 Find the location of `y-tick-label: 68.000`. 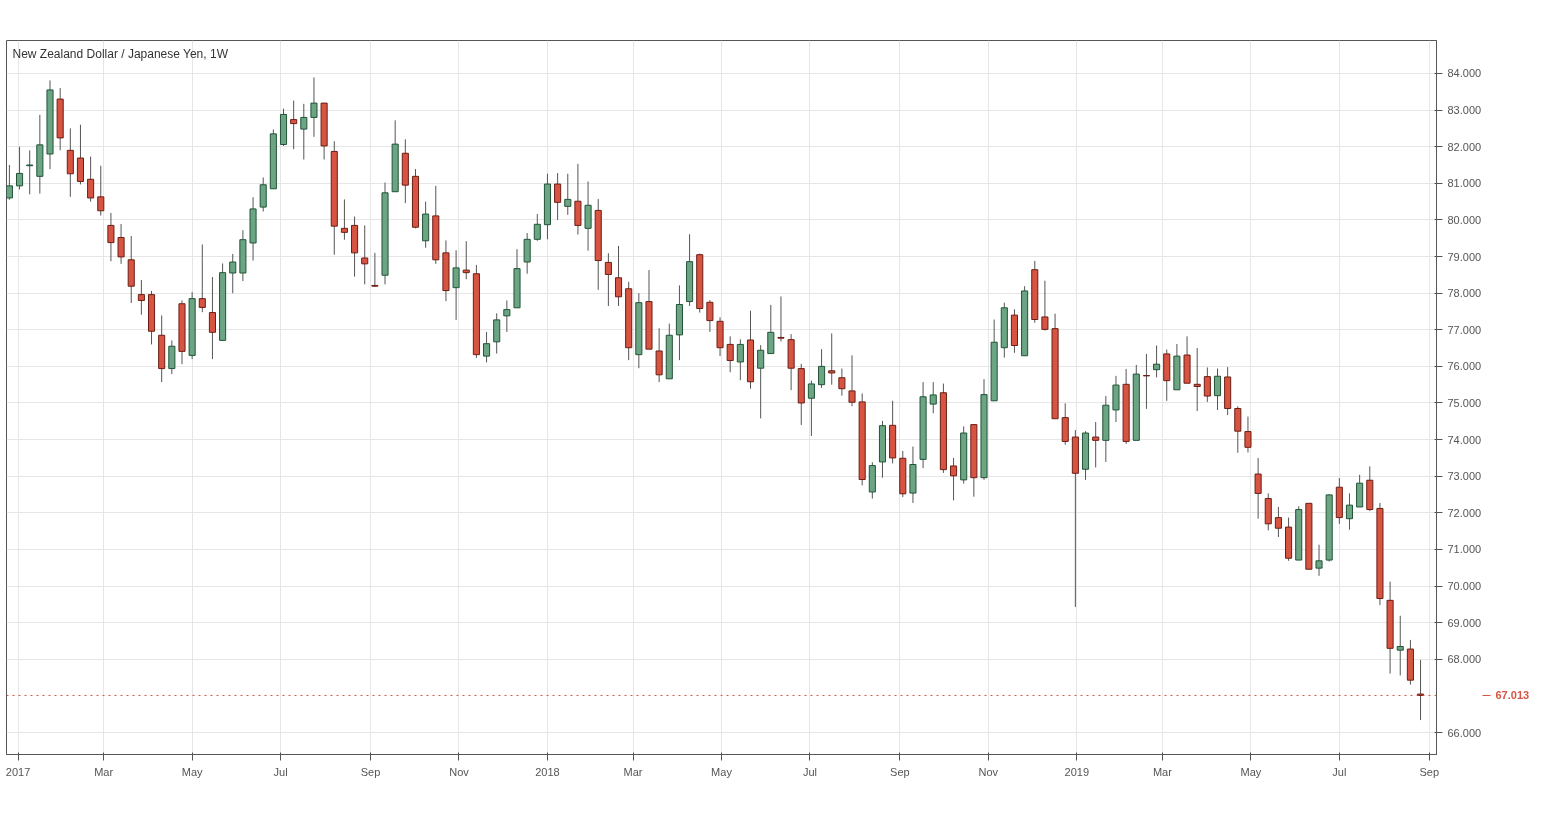

y-tick-label: 68.000 is located at coordinates (1464, 659).